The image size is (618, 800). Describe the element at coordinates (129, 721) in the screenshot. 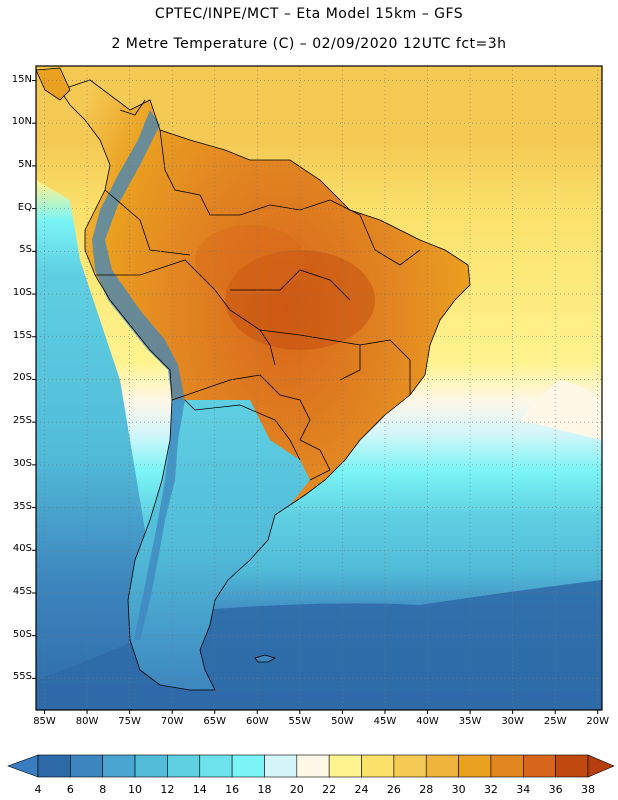

I see `lon-label: 75W` at that location.